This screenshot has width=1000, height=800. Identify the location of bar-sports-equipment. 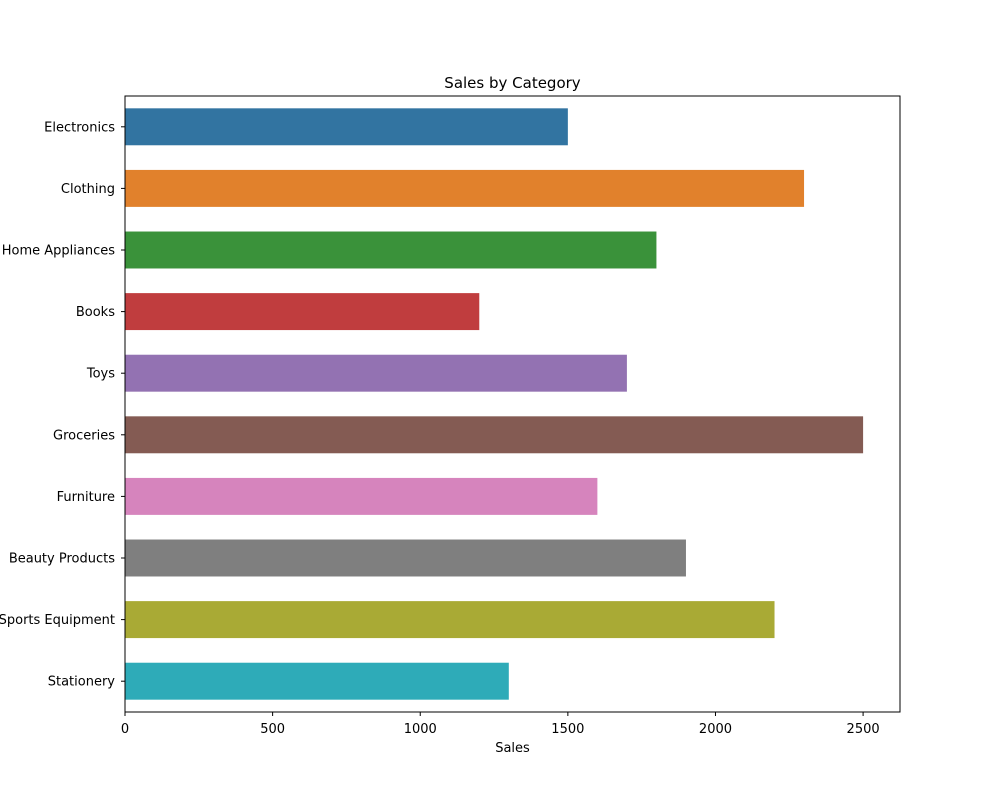
(450, 620).